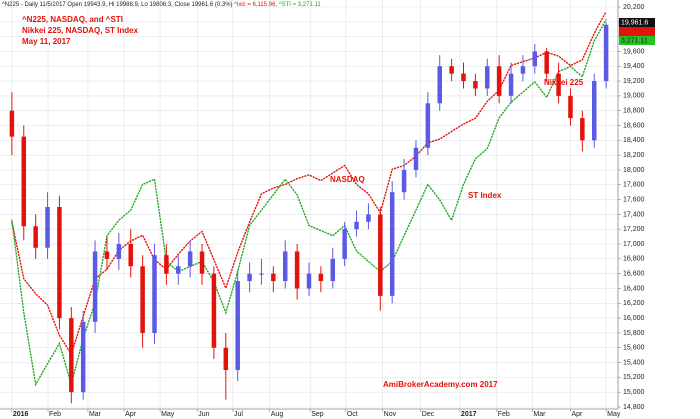 The height and width of the screenshot is (419, 700). I want to click on title: May 11, 2017, so click(46, 41).